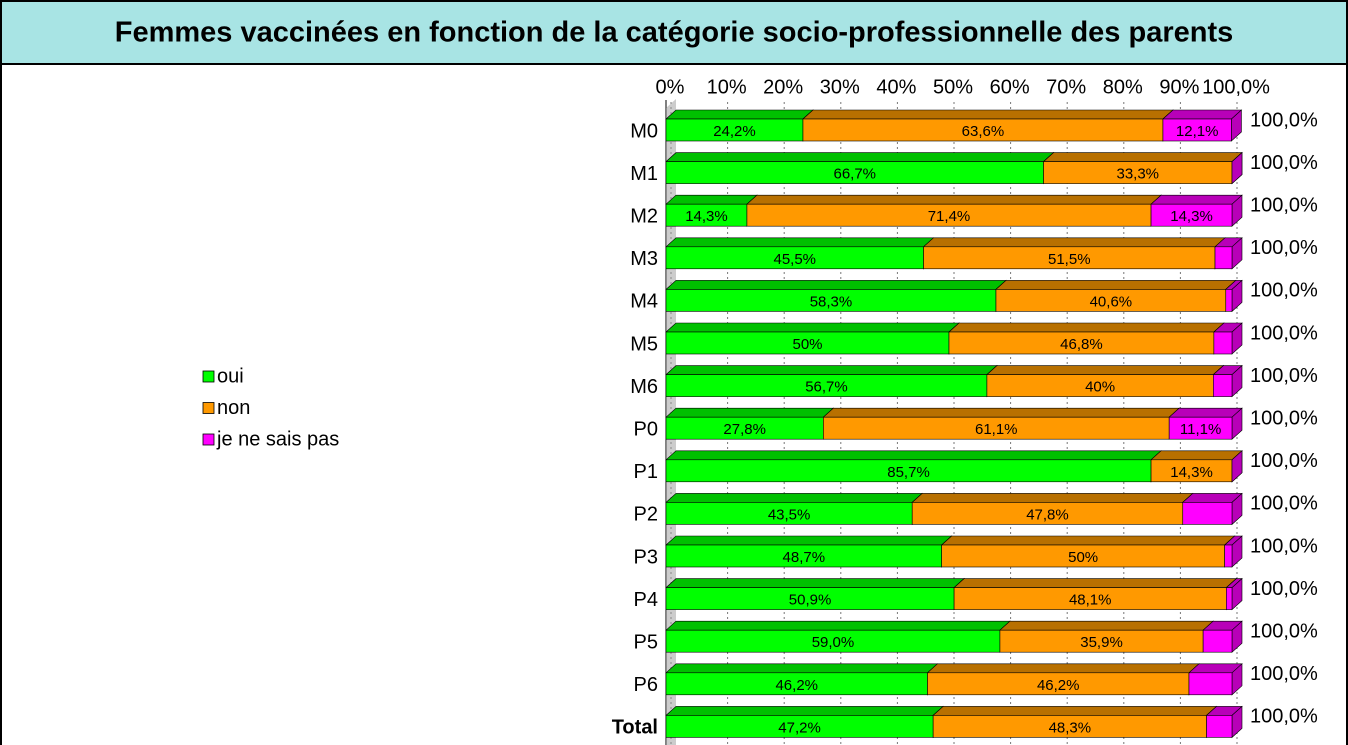  Describe the element at coordinates (1090, 600) in the screenshot. I see `data-label: 48,1%` at that location.